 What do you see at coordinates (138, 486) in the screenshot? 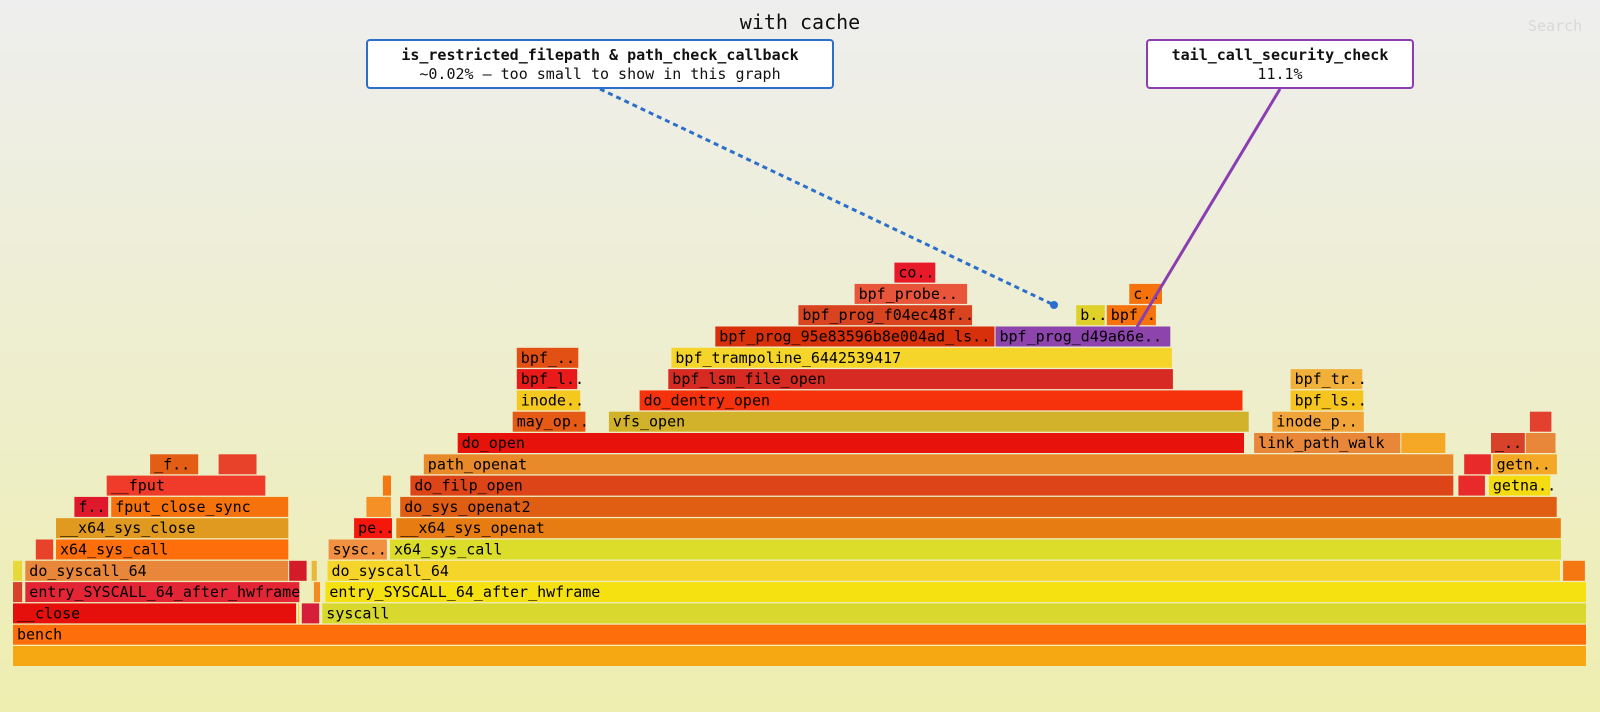
I see `flame-frame-label: __fput` at bounding box center [138, 486].